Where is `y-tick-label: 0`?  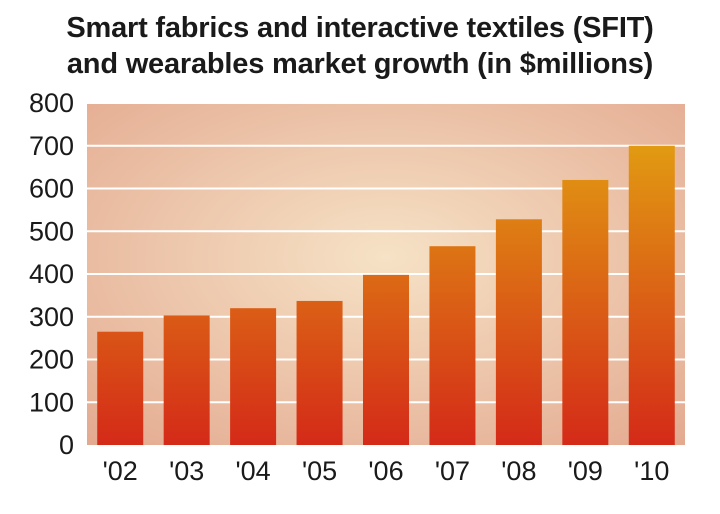
y-tick-label: 0 is located at coordinates (66, 445).